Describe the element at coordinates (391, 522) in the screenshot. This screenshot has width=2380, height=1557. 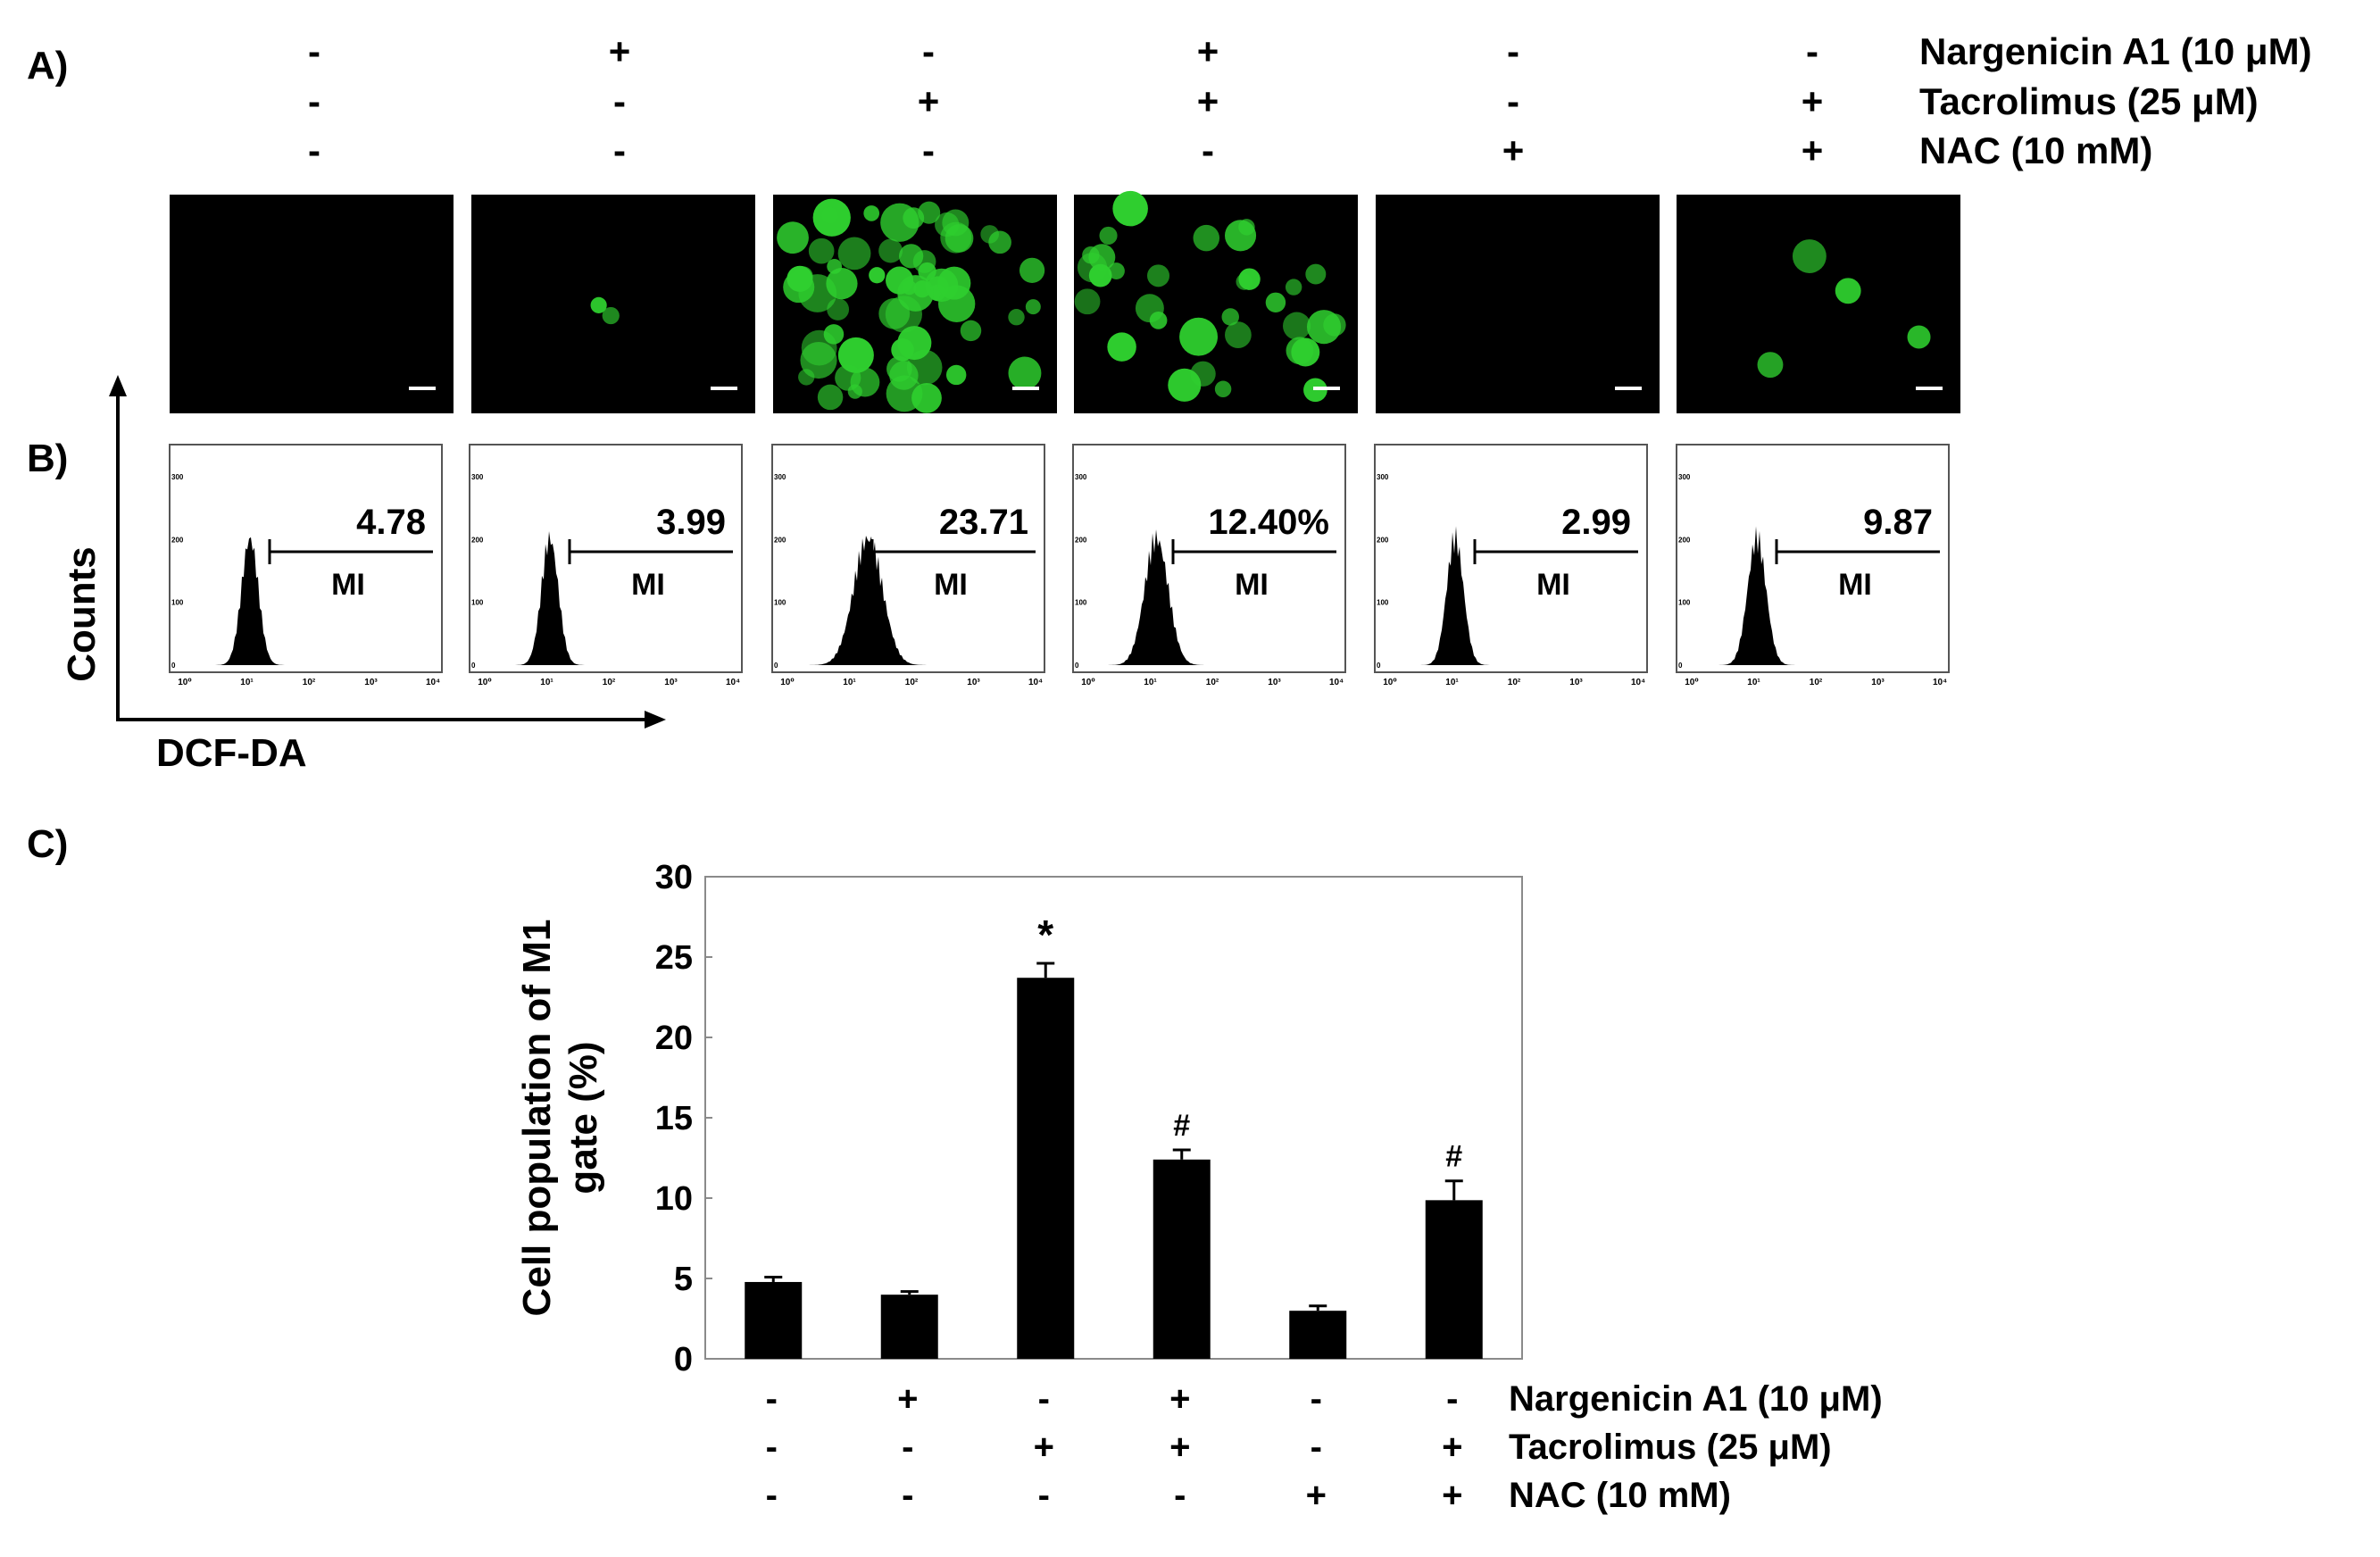
I see `gate-value: 4.78` at that location.